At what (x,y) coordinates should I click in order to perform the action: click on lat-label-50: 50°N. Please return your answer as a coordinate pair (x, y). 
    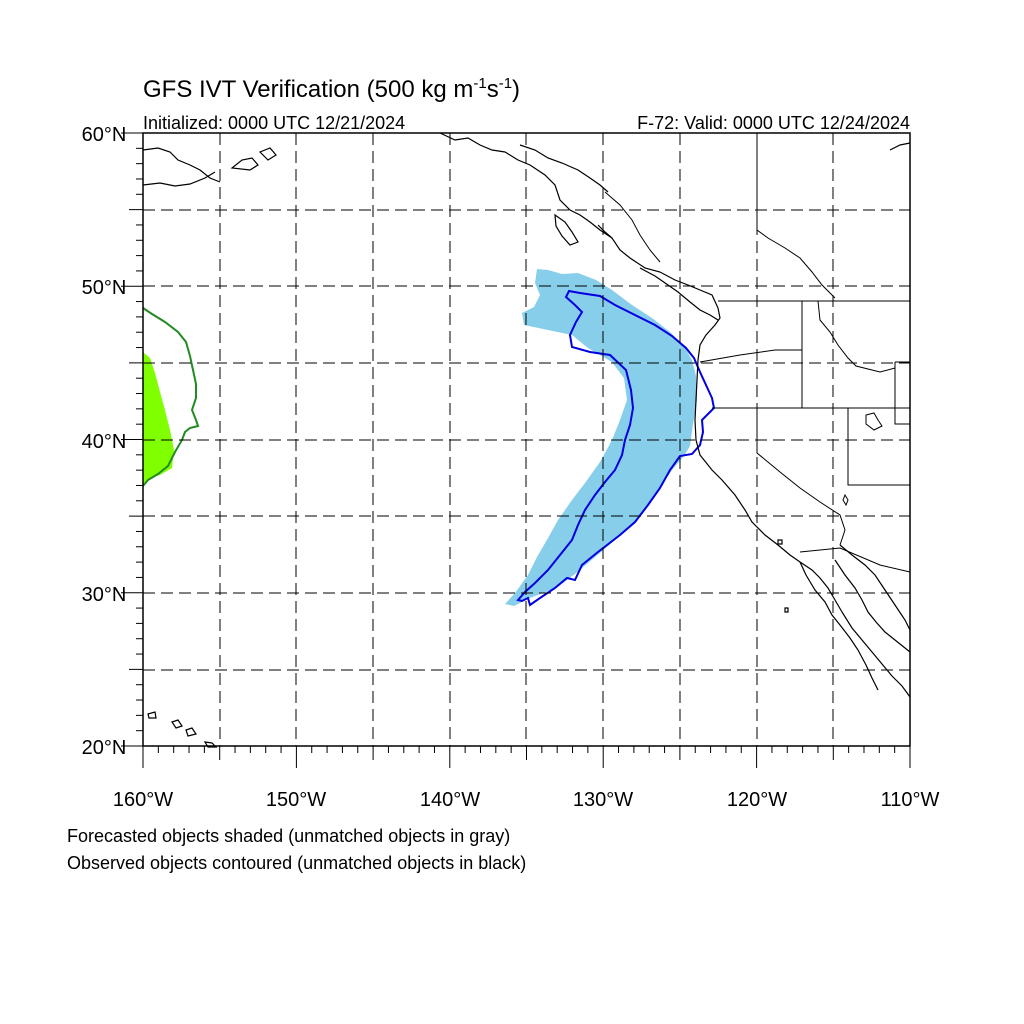
    Looking at the image, I should click on (104, 288).